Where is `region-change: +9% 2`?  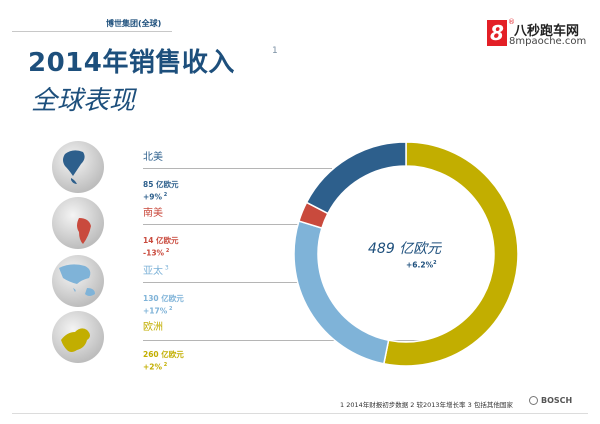 region-change: +9% 2 is located at coordinates (155, 197).